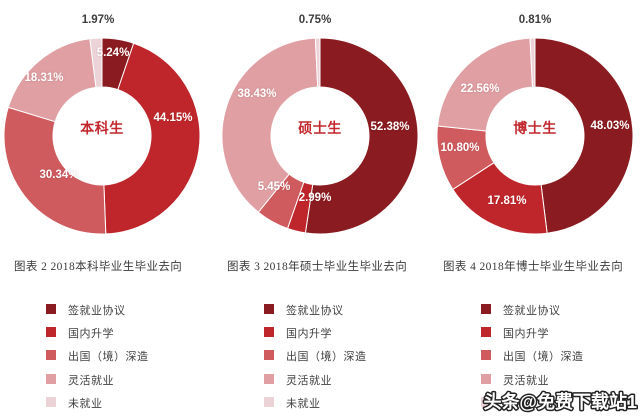 This screenshot has height=418, width=640. I want to click on slice-value-label-国内升学: 44.15%, so click(173, 118).